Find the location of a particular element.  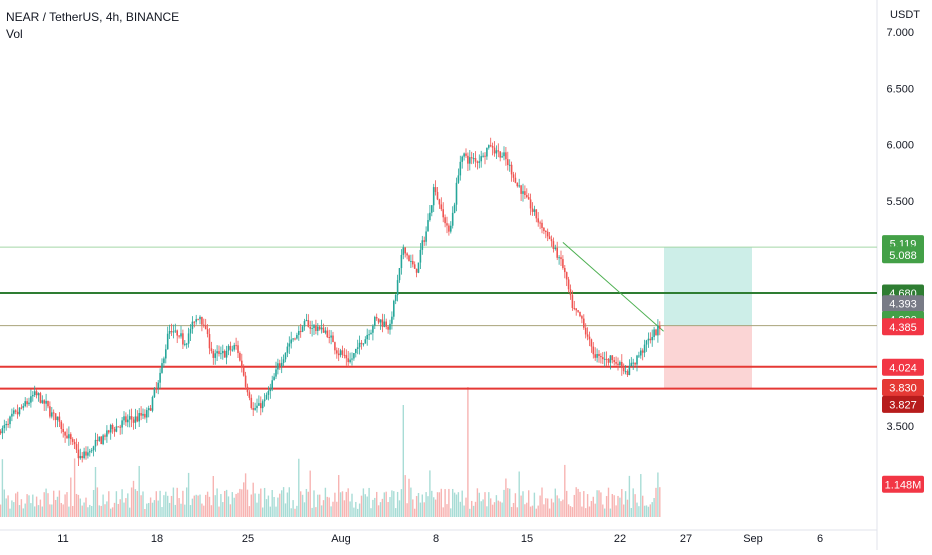

symbol-title: NEAR / TetherUS, 4h, BINANCE is located at coordinates (93, 17).